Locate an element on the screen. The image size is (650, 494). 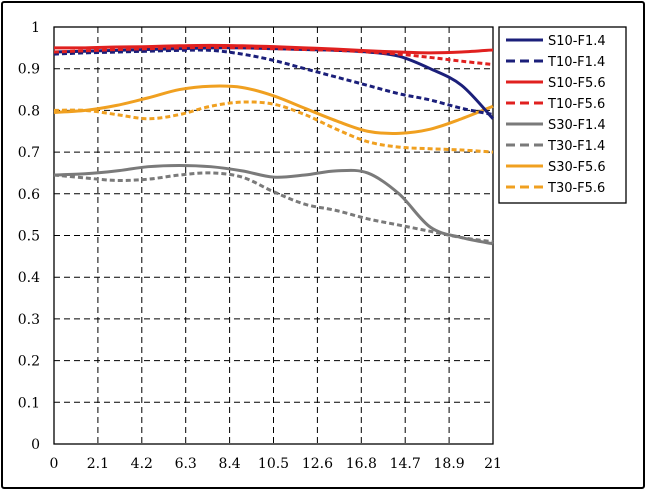
legend-label-s30-f1-4: S30-F1.4 is located at coordinates (577, 125).